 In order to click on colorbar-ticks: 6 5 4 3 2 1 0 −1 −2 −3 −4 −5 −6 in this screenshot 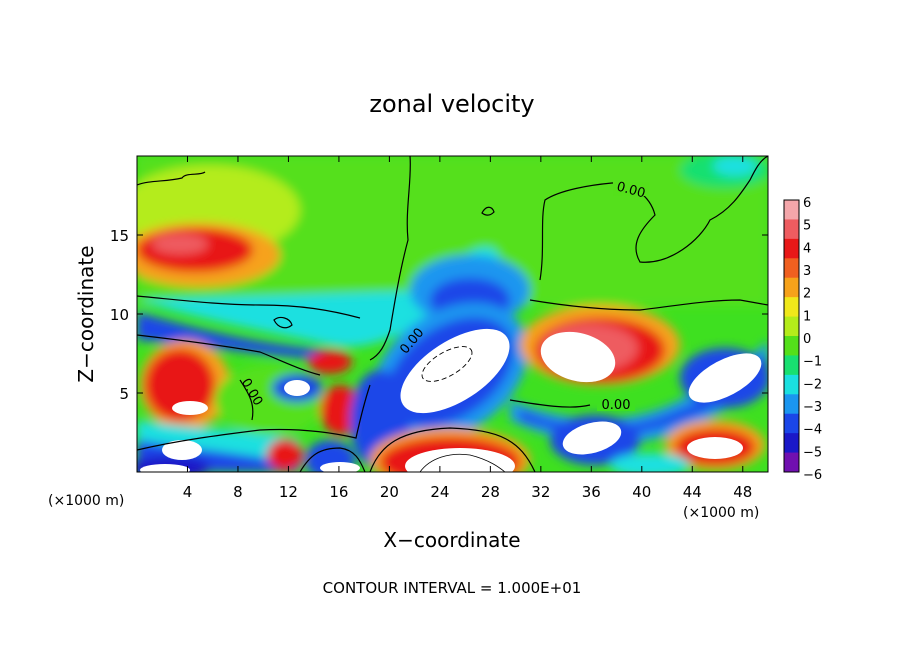, I will do `click(812, 339)`.